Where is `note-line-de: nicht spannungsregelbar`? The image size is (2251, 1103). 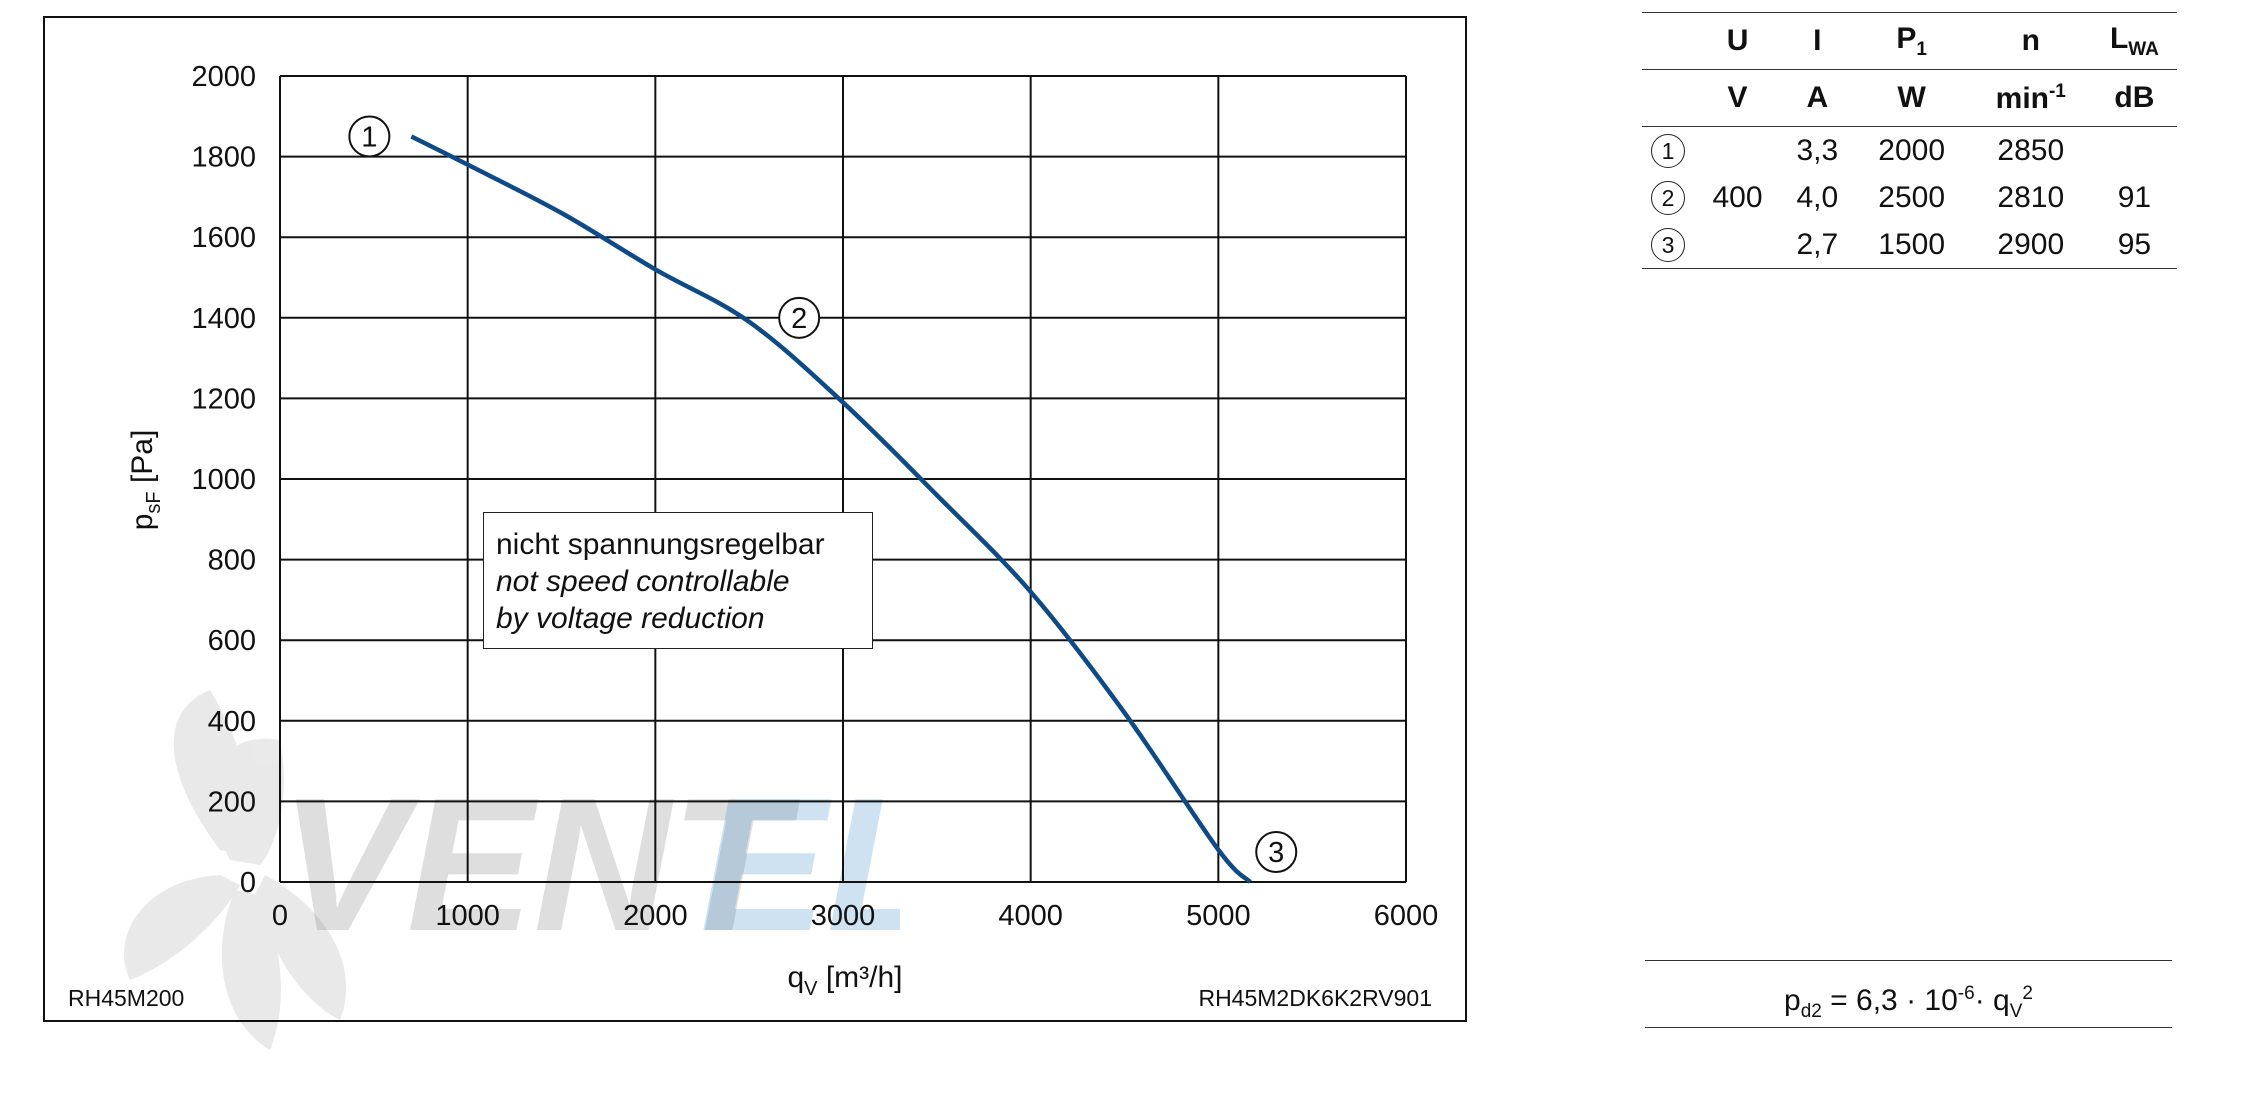 note-line-de: nicht spannungsregelbar is located at coordinates (660, 544).